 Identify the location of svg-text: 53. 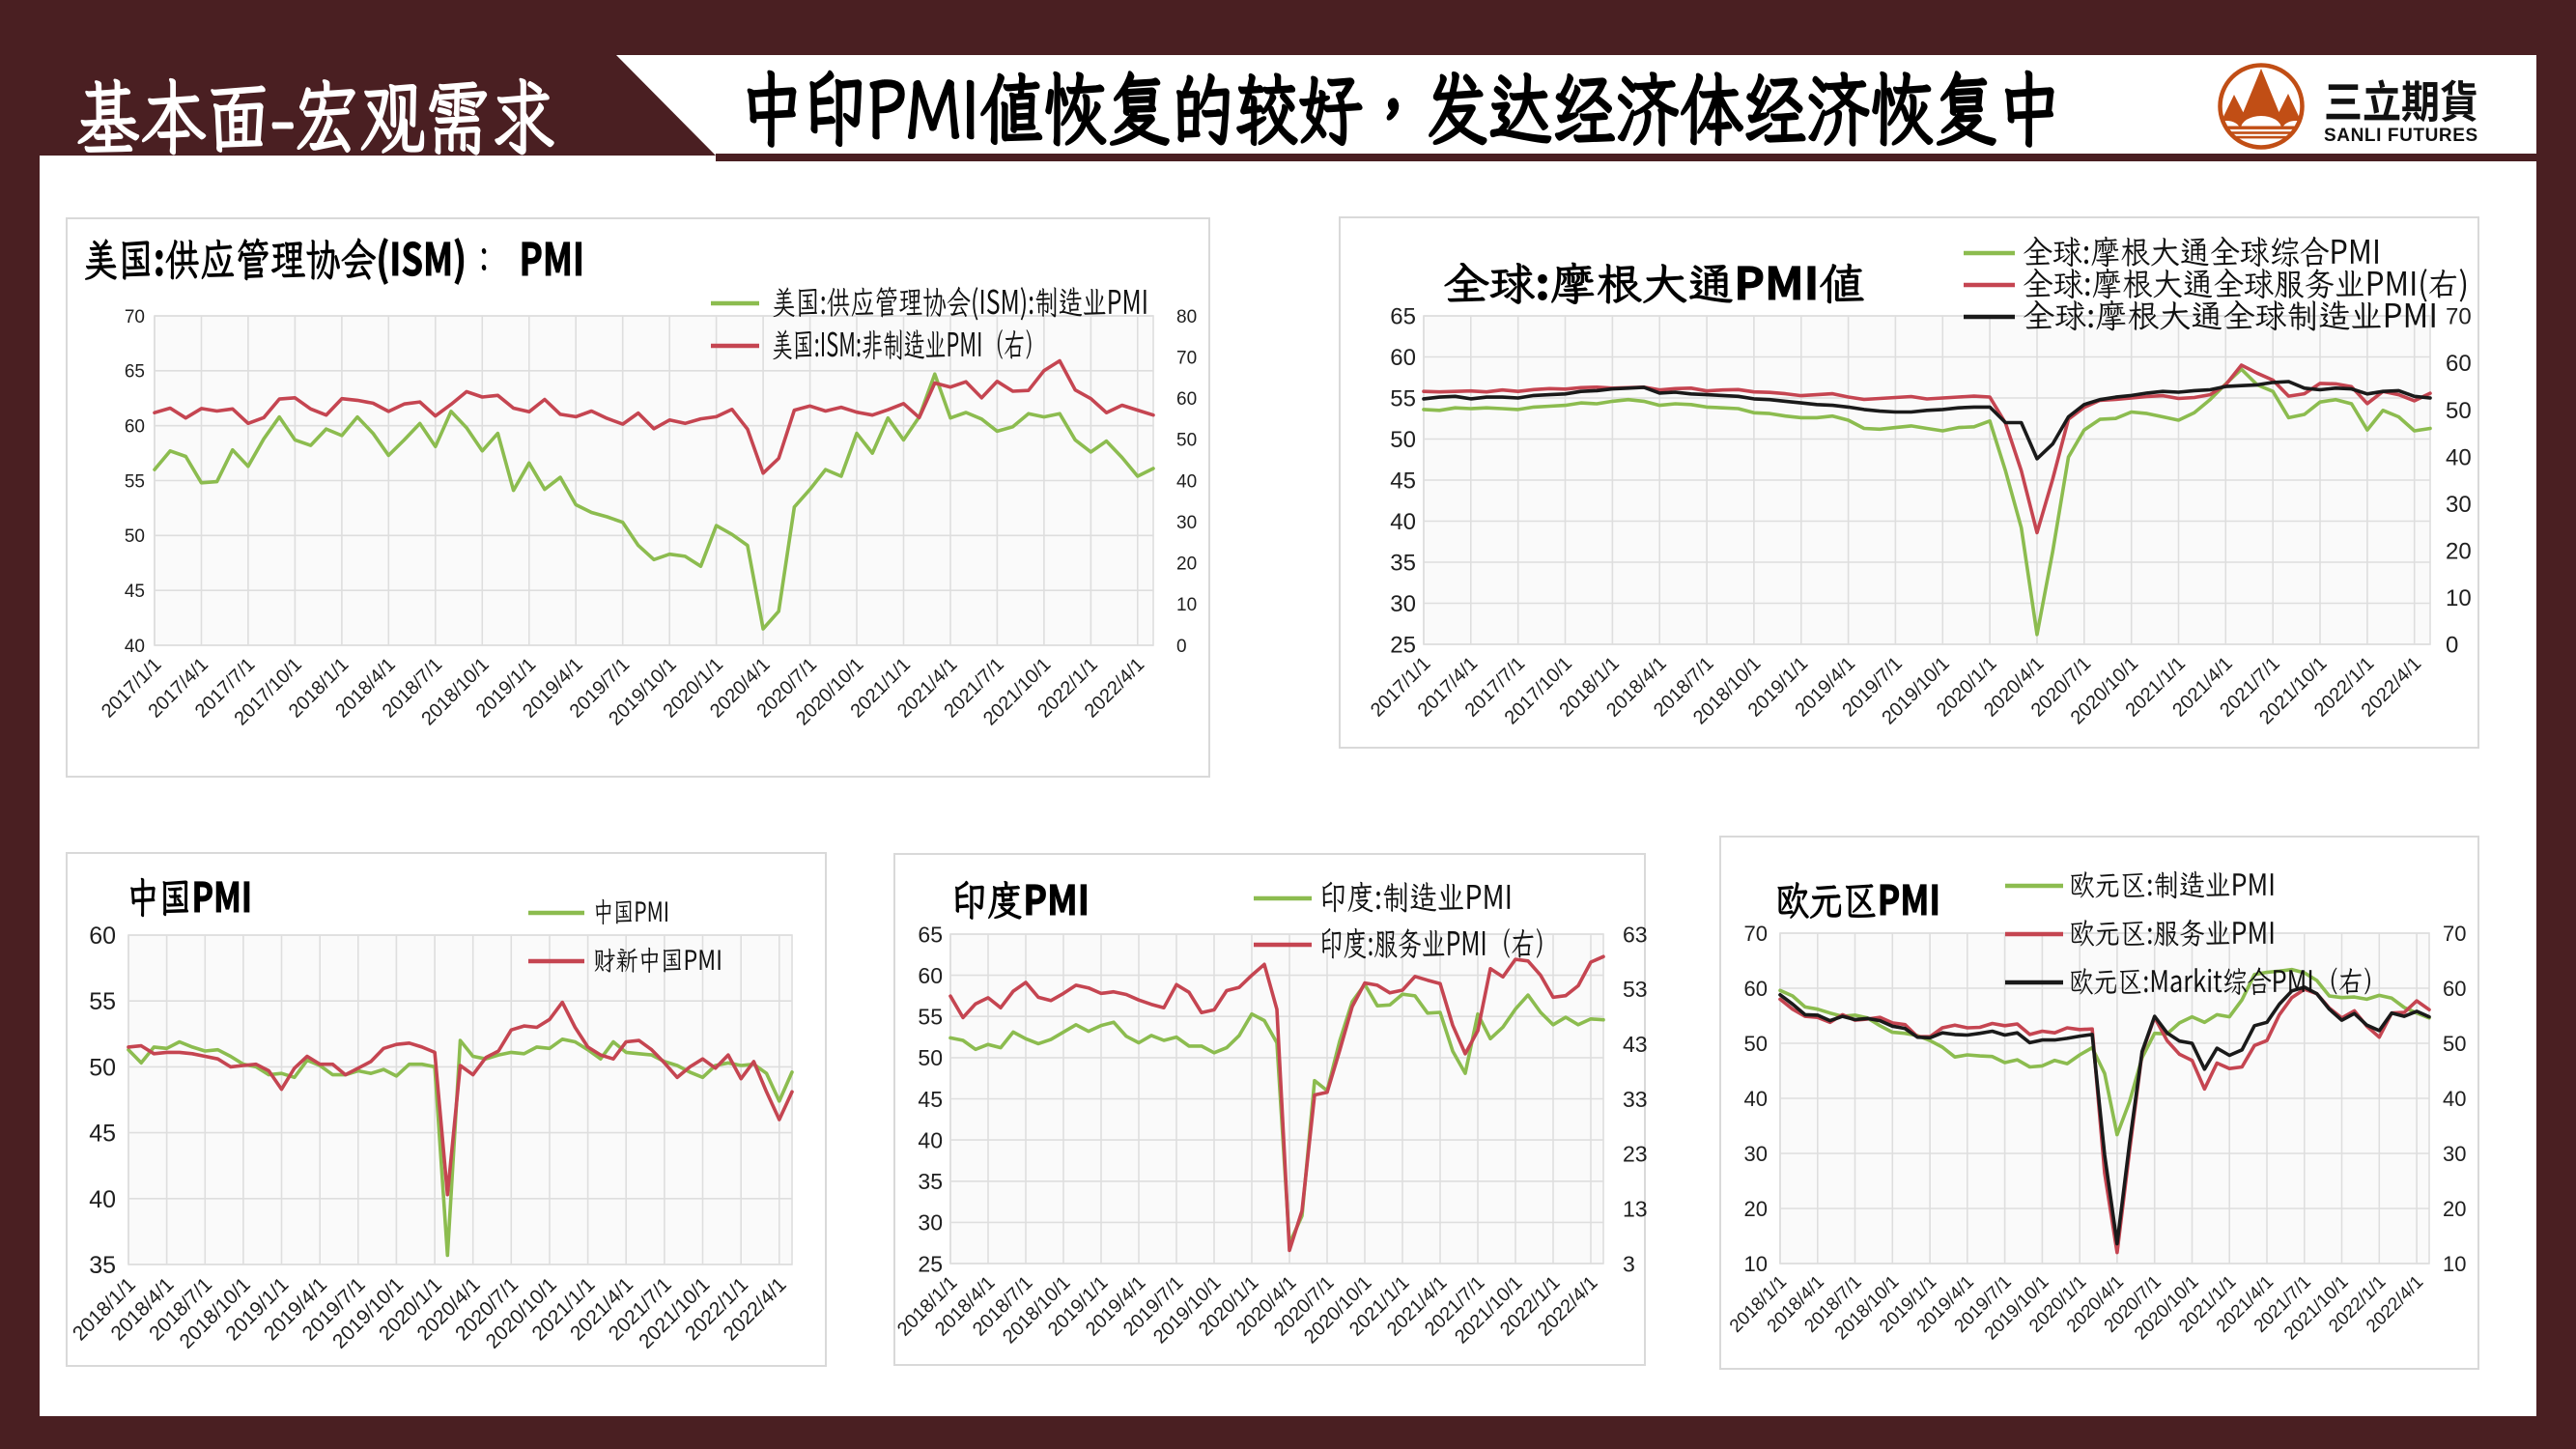
(1635, 989).